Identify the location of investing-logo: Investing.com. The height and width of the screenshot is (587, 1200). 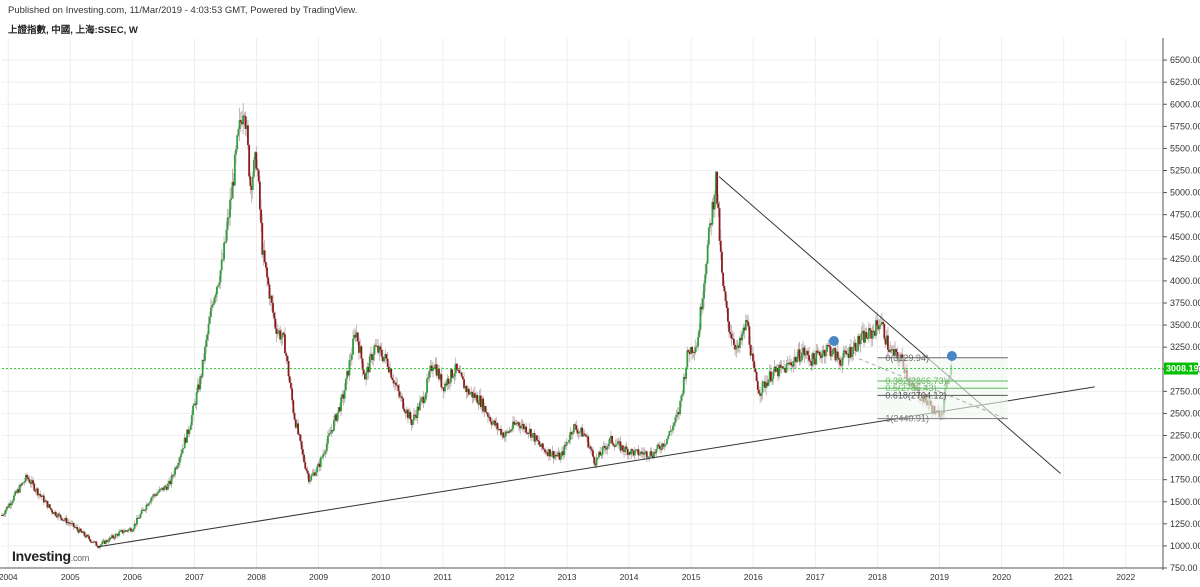
(50, 556).